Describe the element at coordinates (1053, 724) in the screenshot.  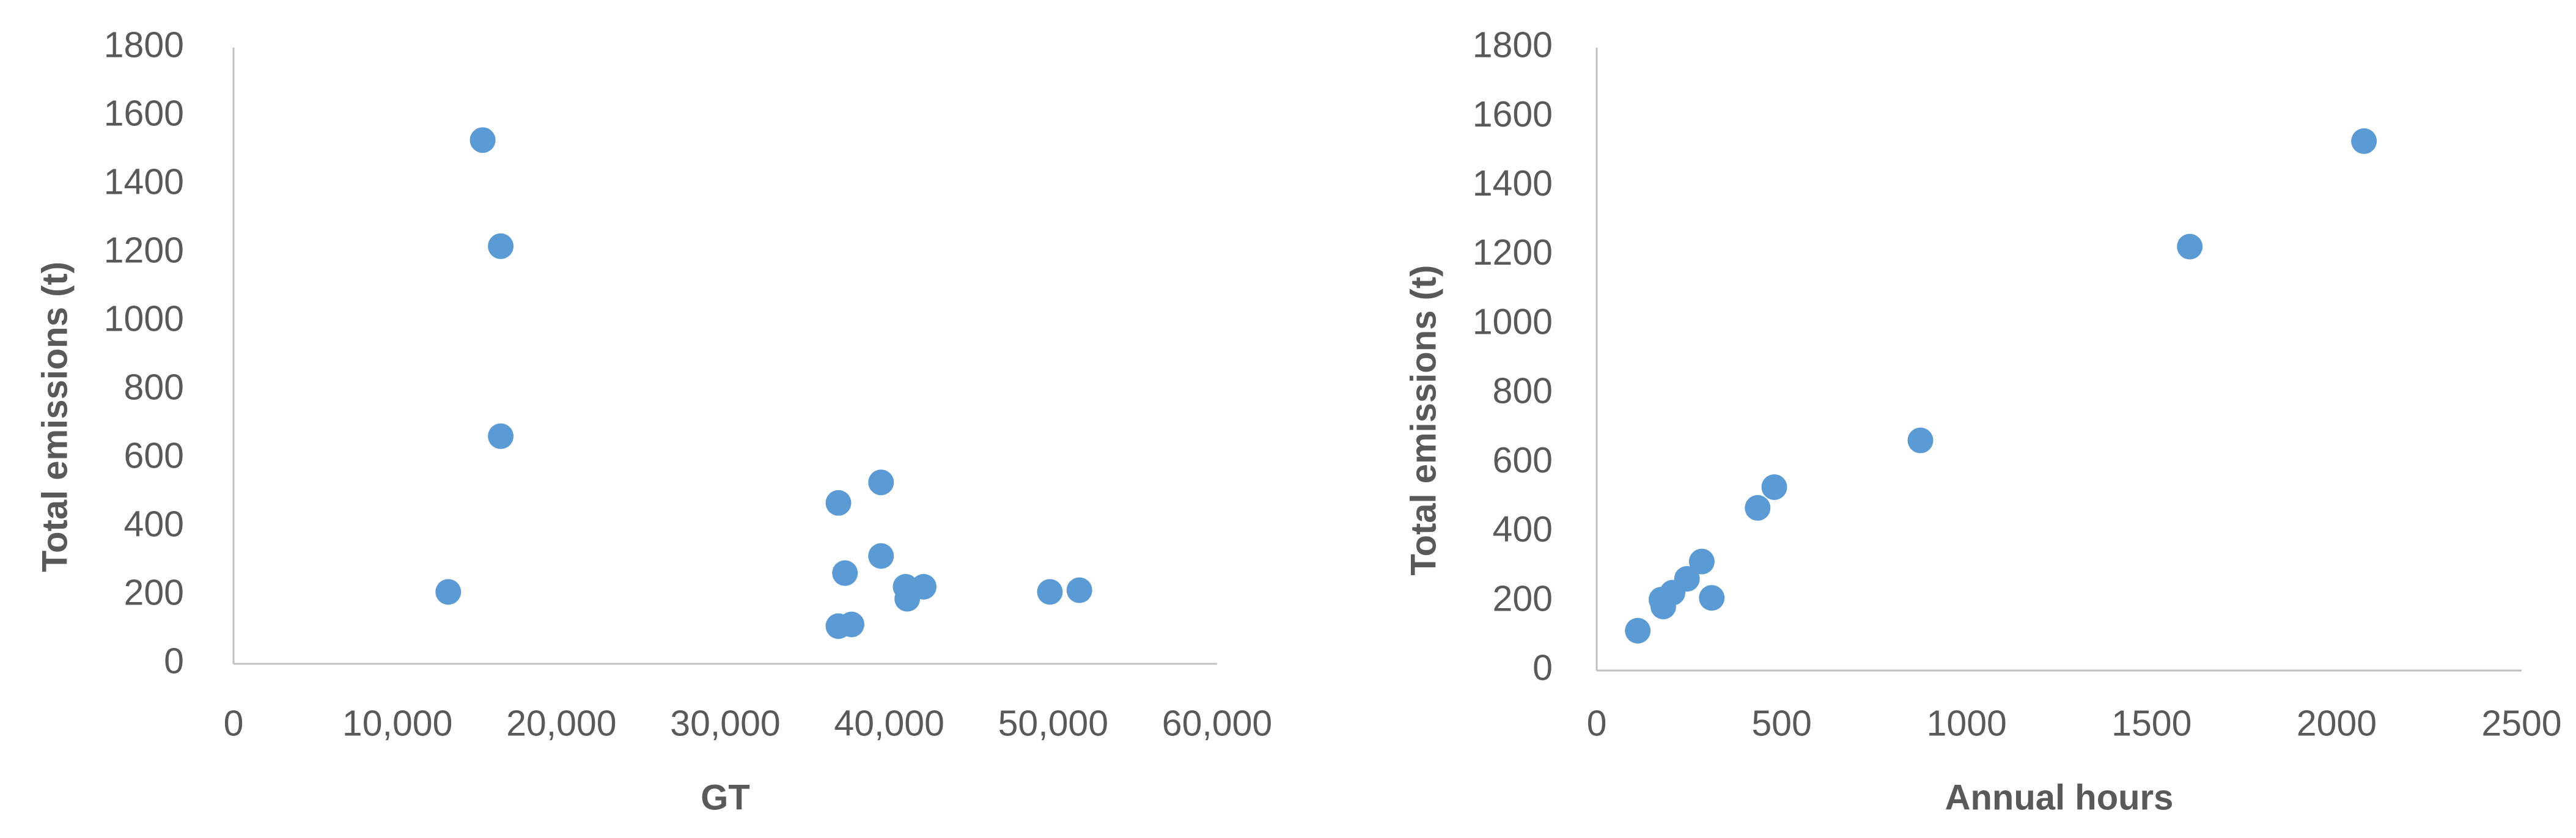
I see `x-tick-label: 50,000` at that location.